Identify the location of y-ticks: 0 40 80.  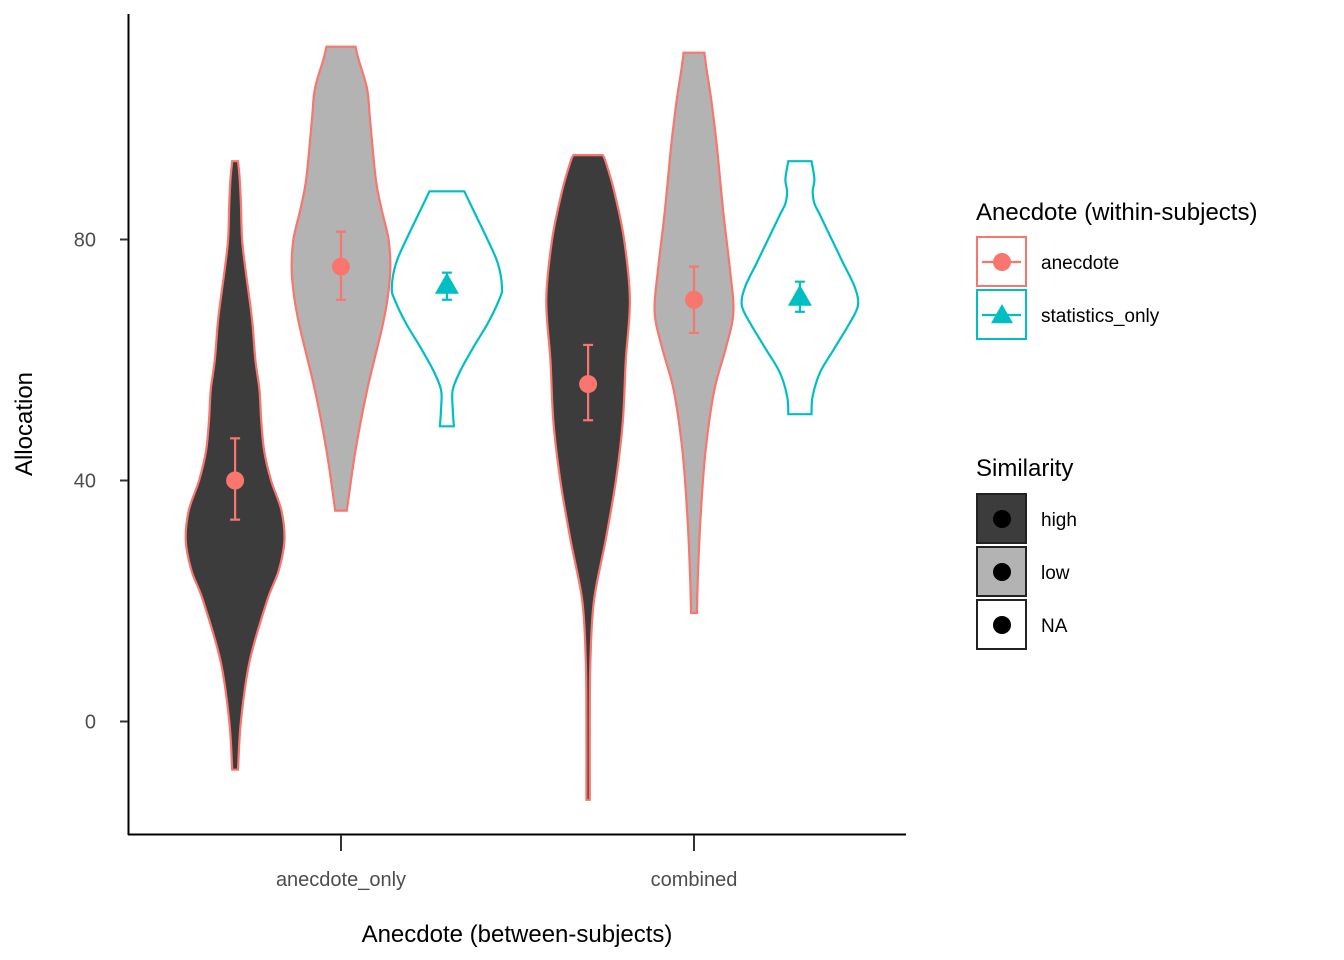
(101, 482).